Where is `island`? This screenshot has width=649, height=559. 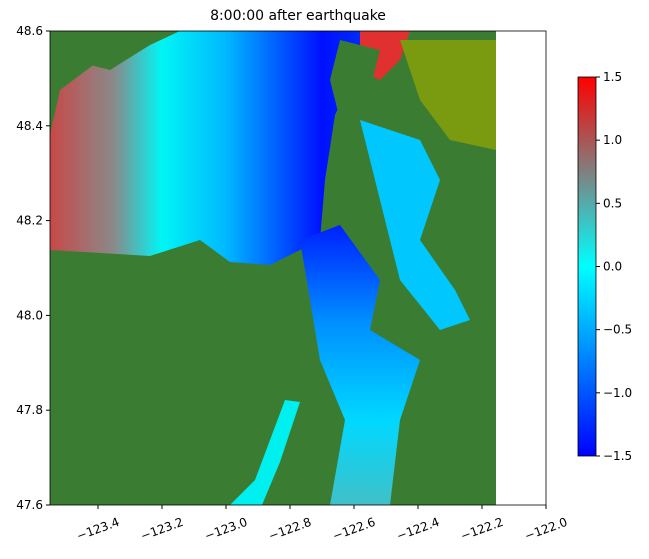
island is located at coordinates (355, 80).